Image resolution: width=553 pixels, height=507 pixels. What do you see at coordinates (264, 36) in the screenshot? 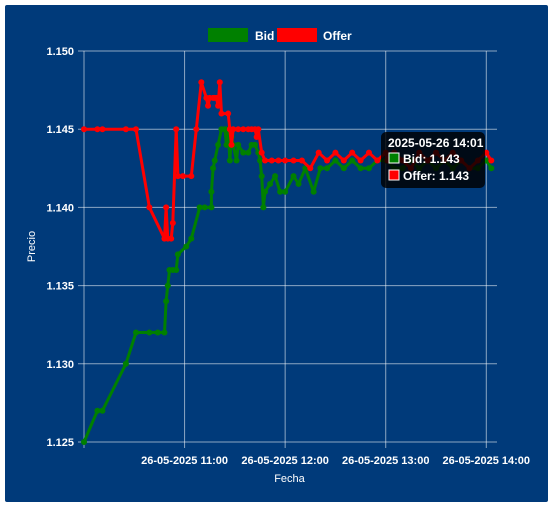
I see `legend-label-bid: Bid` at bounding box center [264, 36].